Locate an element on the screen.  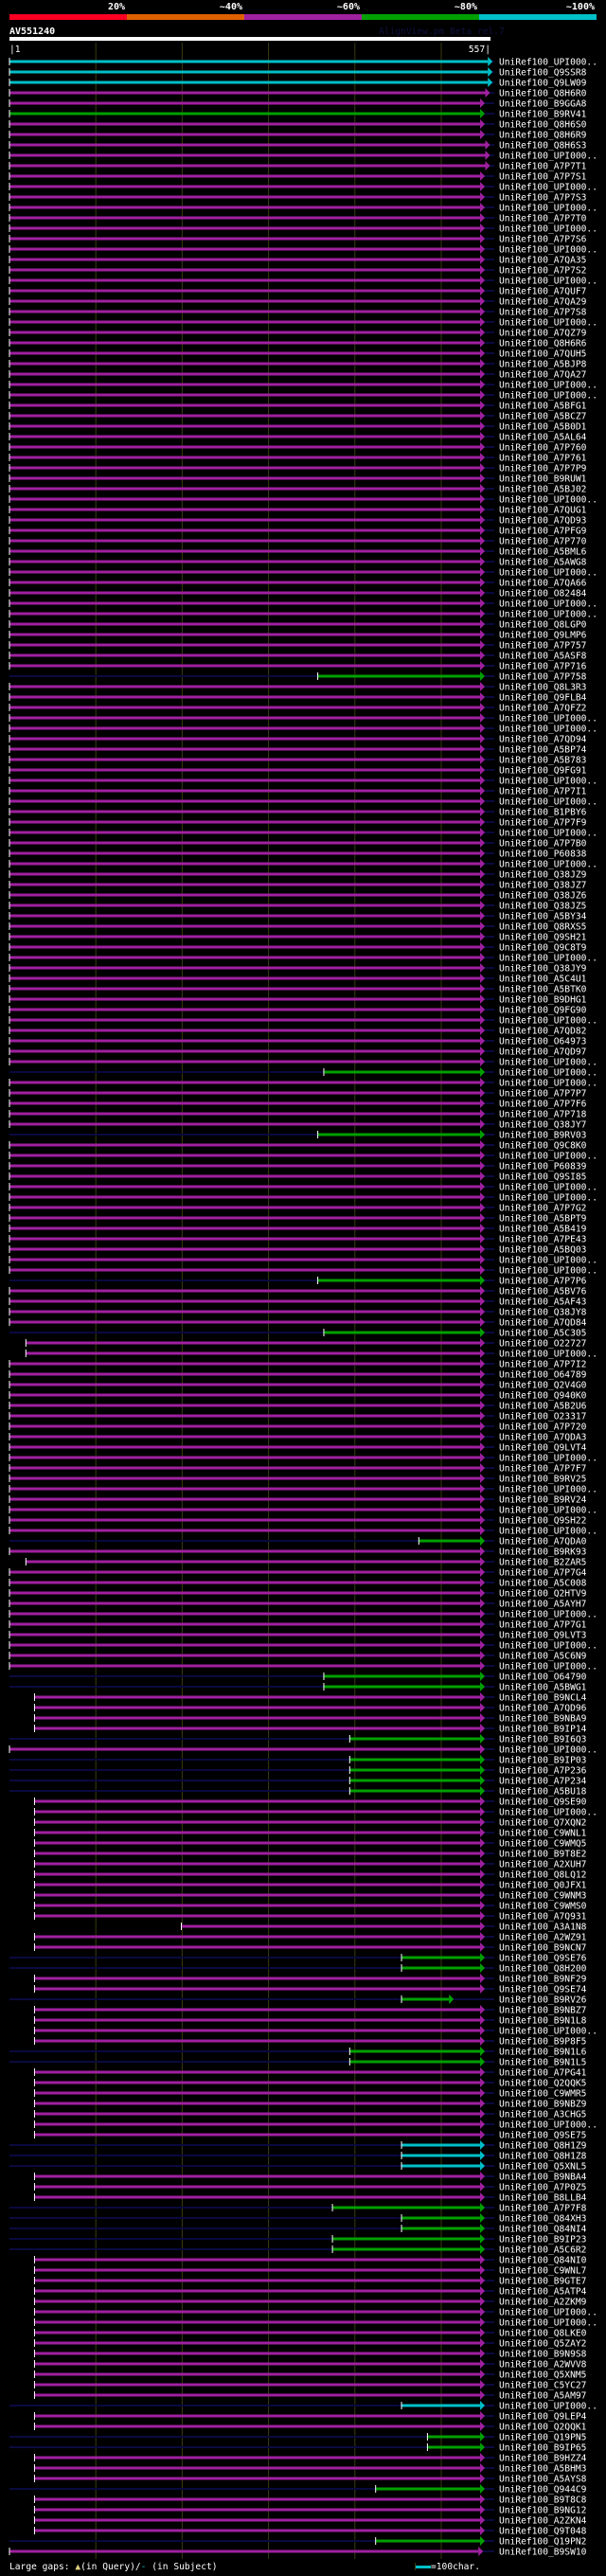
alignment-row: UniRef100_Q9SE75 is located at coordinates (309, 2135).